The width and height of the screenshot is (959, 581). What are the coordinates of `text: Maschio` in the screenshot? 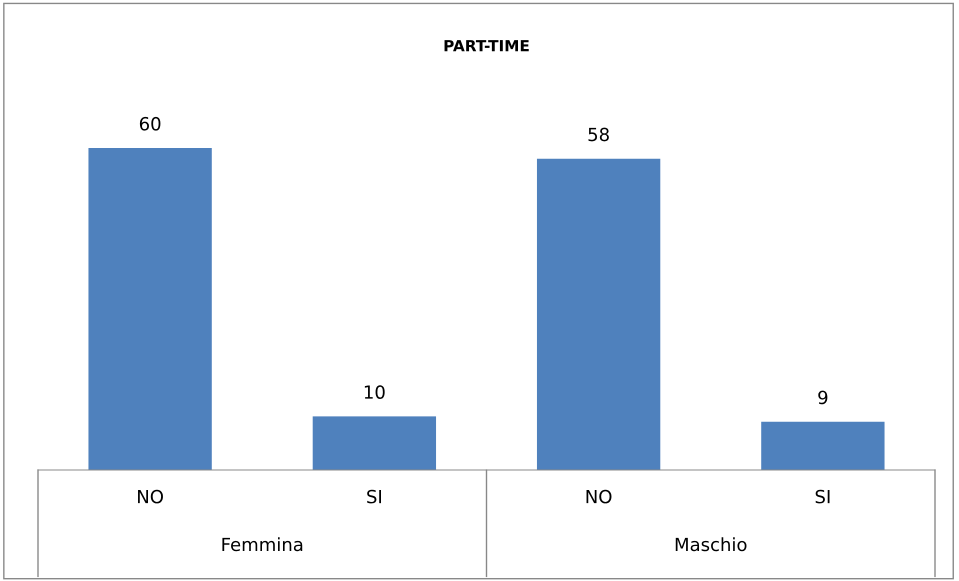 It's located at (711, 544).